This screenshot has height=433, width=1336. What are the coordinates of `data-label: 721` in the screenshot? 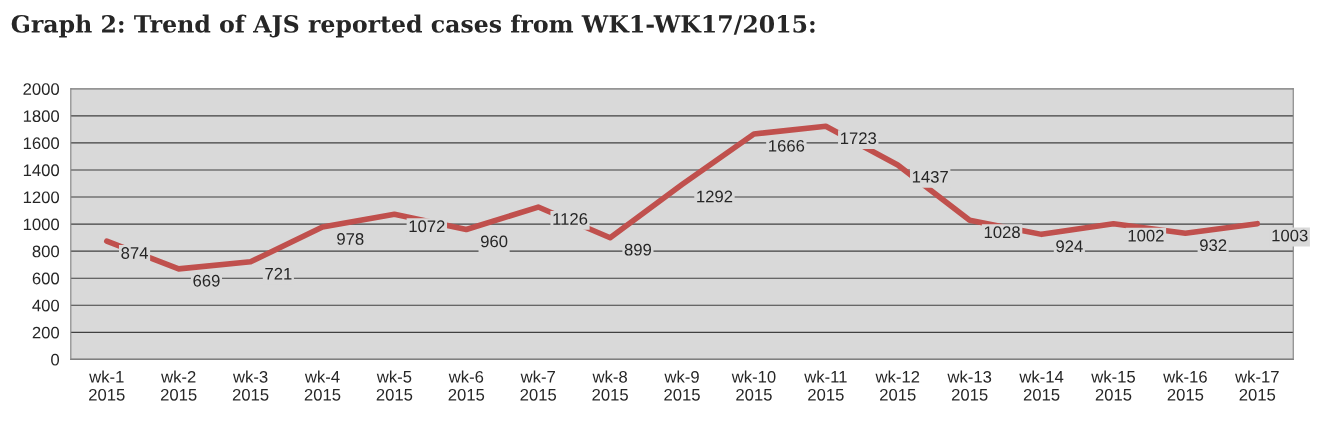 It's located at (278, 273).